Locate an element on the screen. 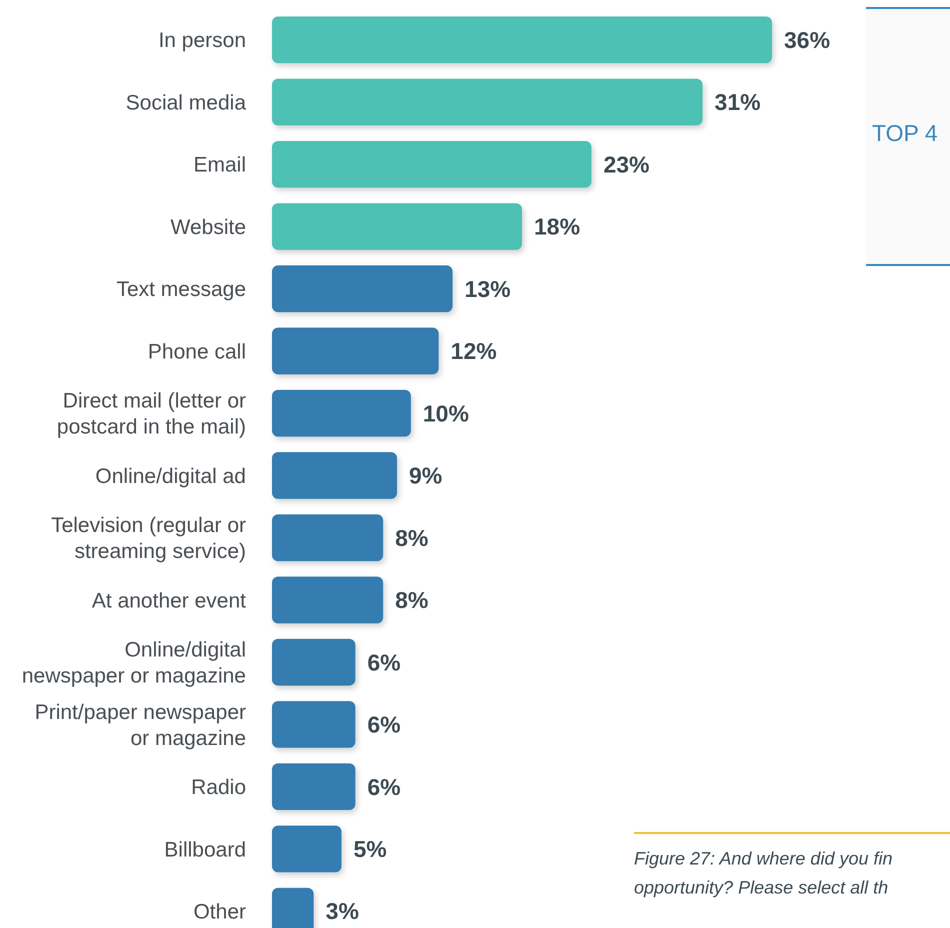 This screenshot has width=950, height=928. y-tick-label: Print/paper newspaper or magazine is located at coordinates (140, 725).